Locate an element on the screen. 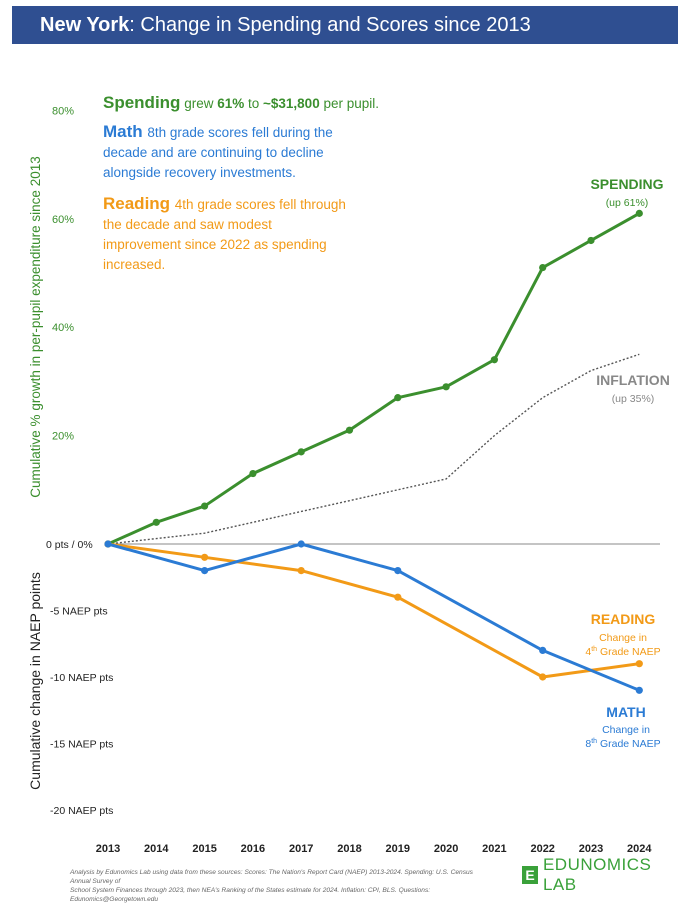 This screenshot has height=904, width=690. math-point-2015 is located at coordinates (205, 571).